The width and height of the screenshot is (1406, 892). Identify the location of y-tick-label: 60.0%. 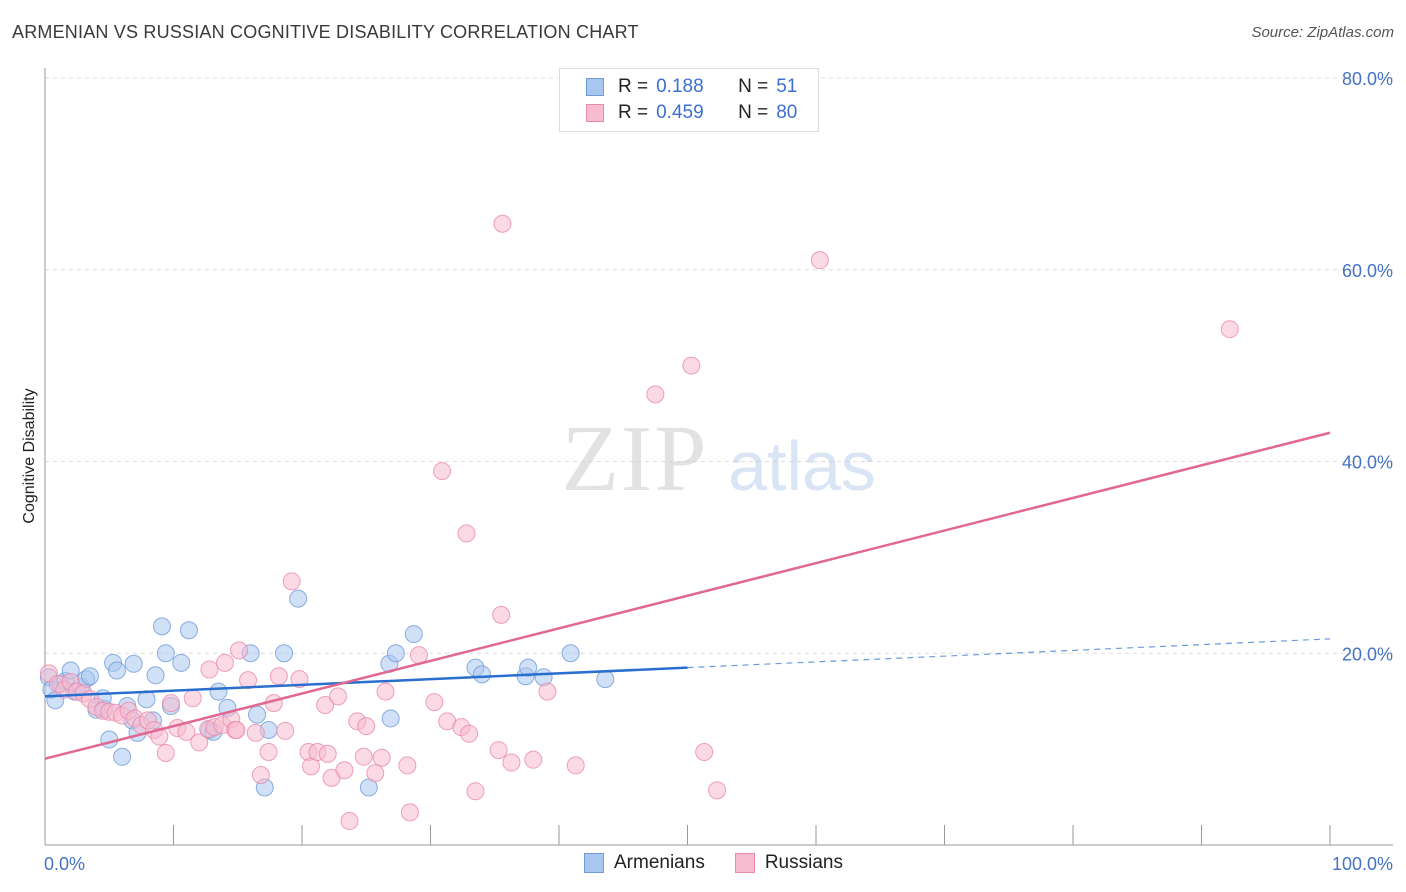
(1367, 271).